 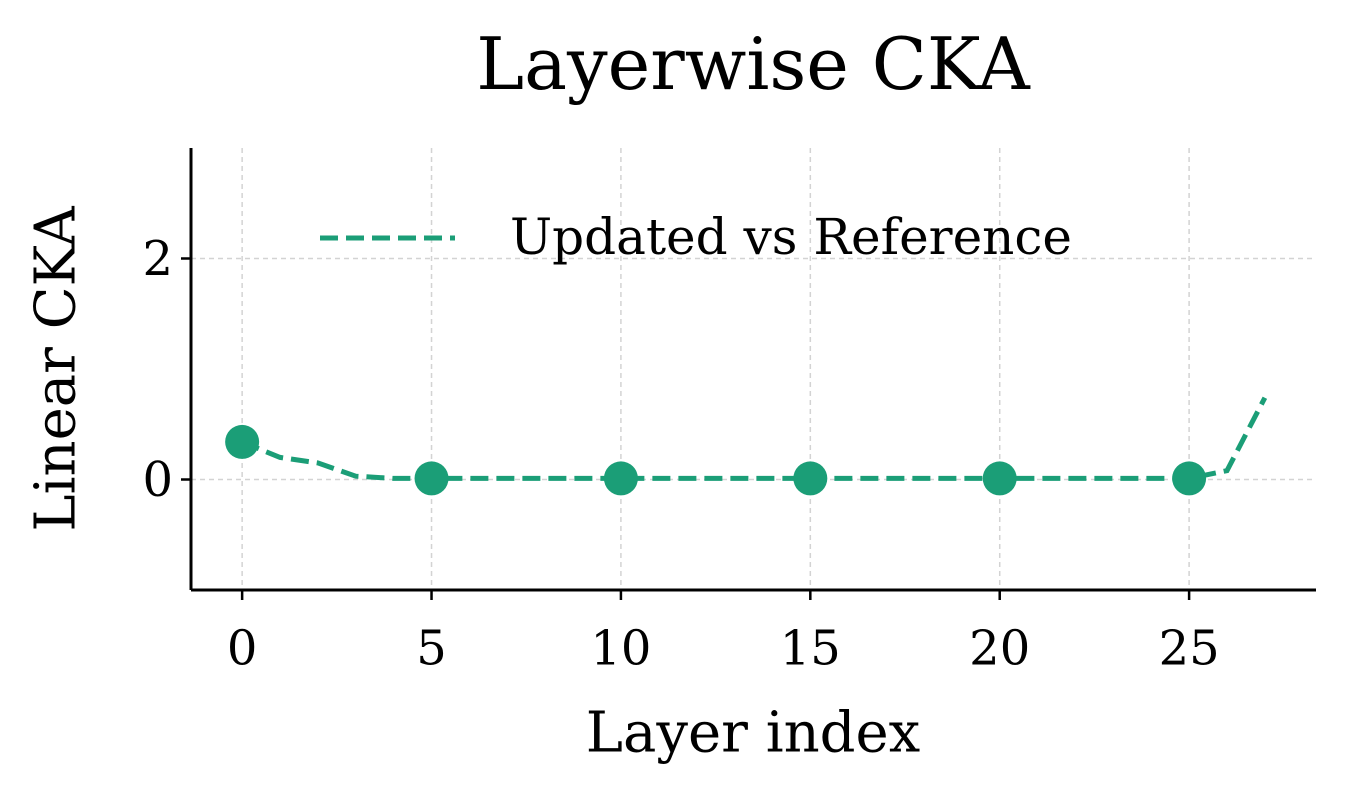 I want to click on data-line, so click(x=754, y=438).